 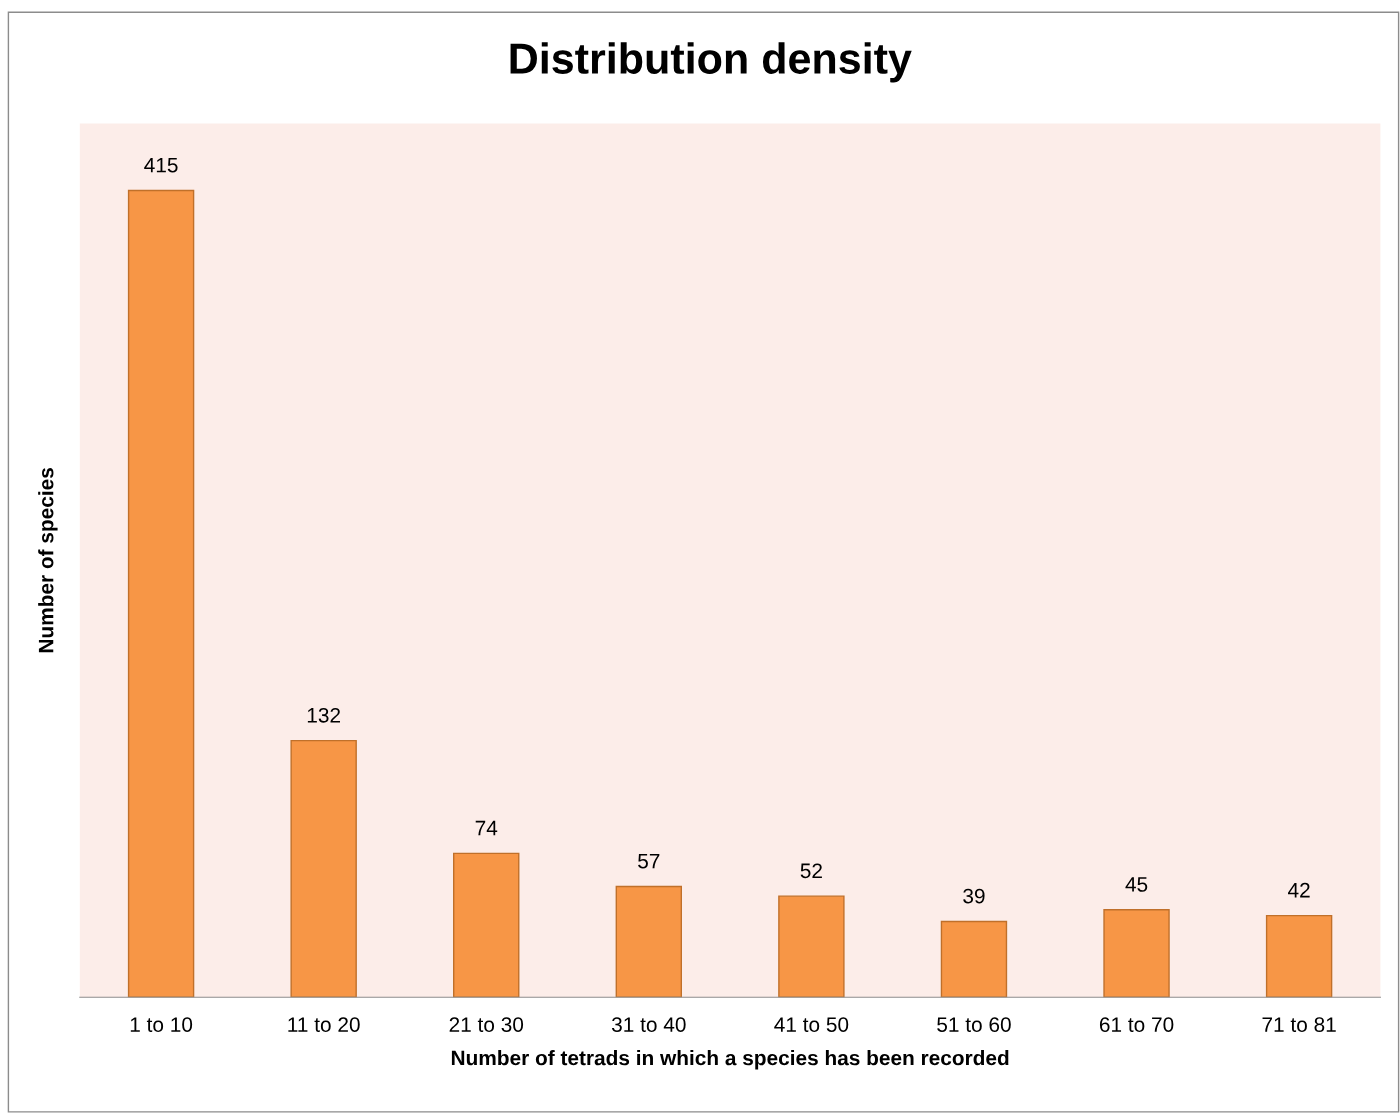 I want to click on data-label: 39, so click(x=974, y=896).